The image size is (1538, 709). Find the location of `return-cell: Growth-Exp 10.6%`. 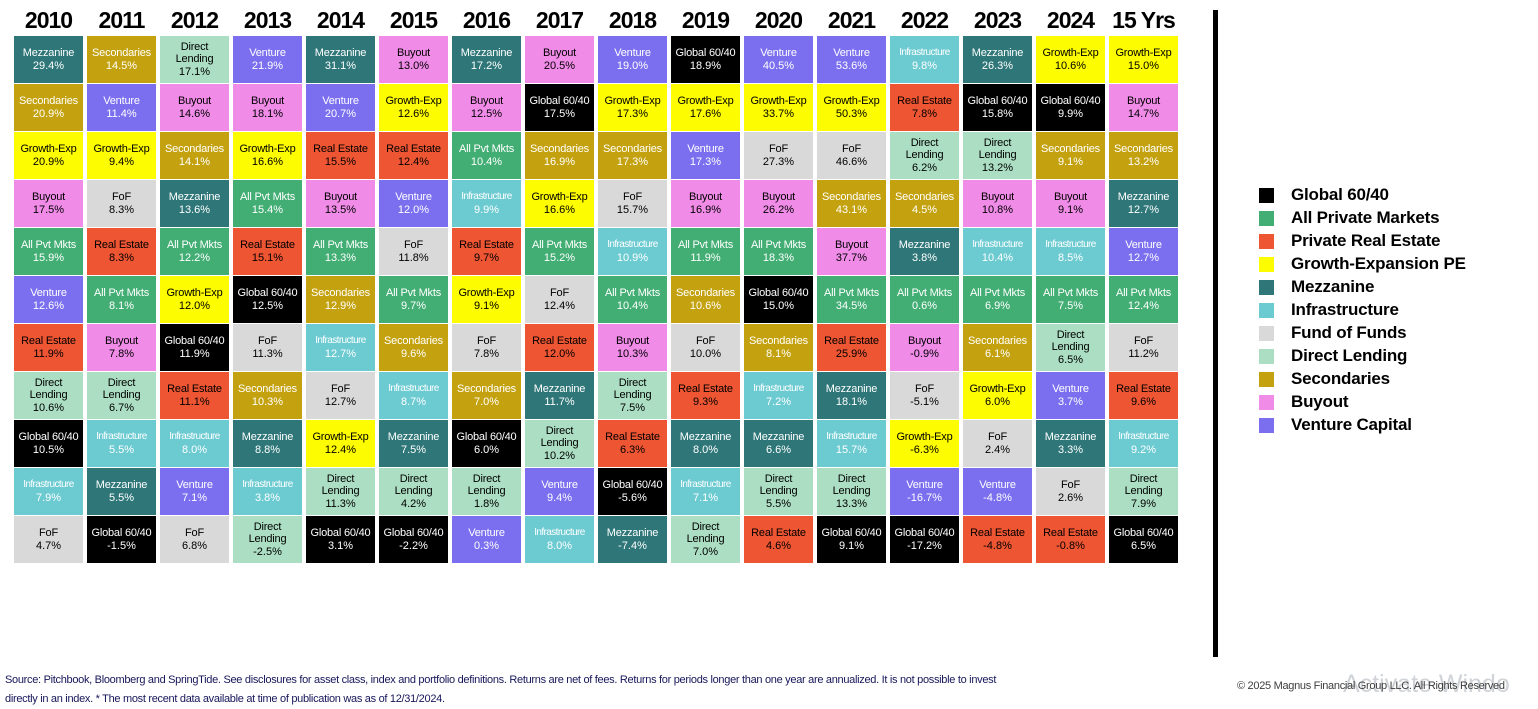

return-cell: Growth-Exp 10.6% is located at coordinates (1070, 59).